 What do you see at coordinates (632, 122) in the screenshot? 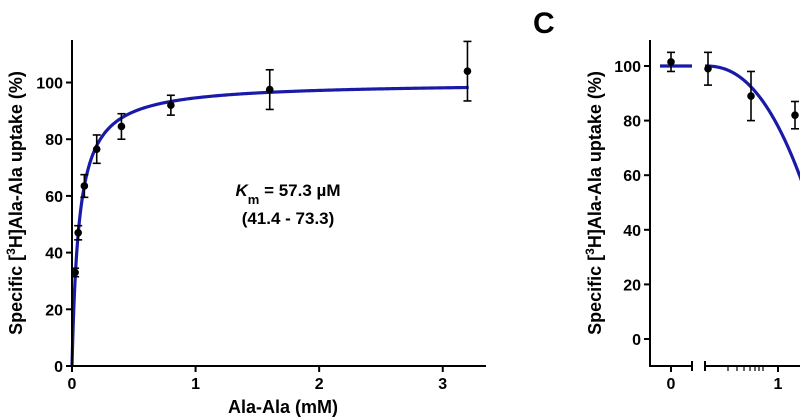
I see `right-y-tick-label-80: 80` at bounding box center [632, 122].